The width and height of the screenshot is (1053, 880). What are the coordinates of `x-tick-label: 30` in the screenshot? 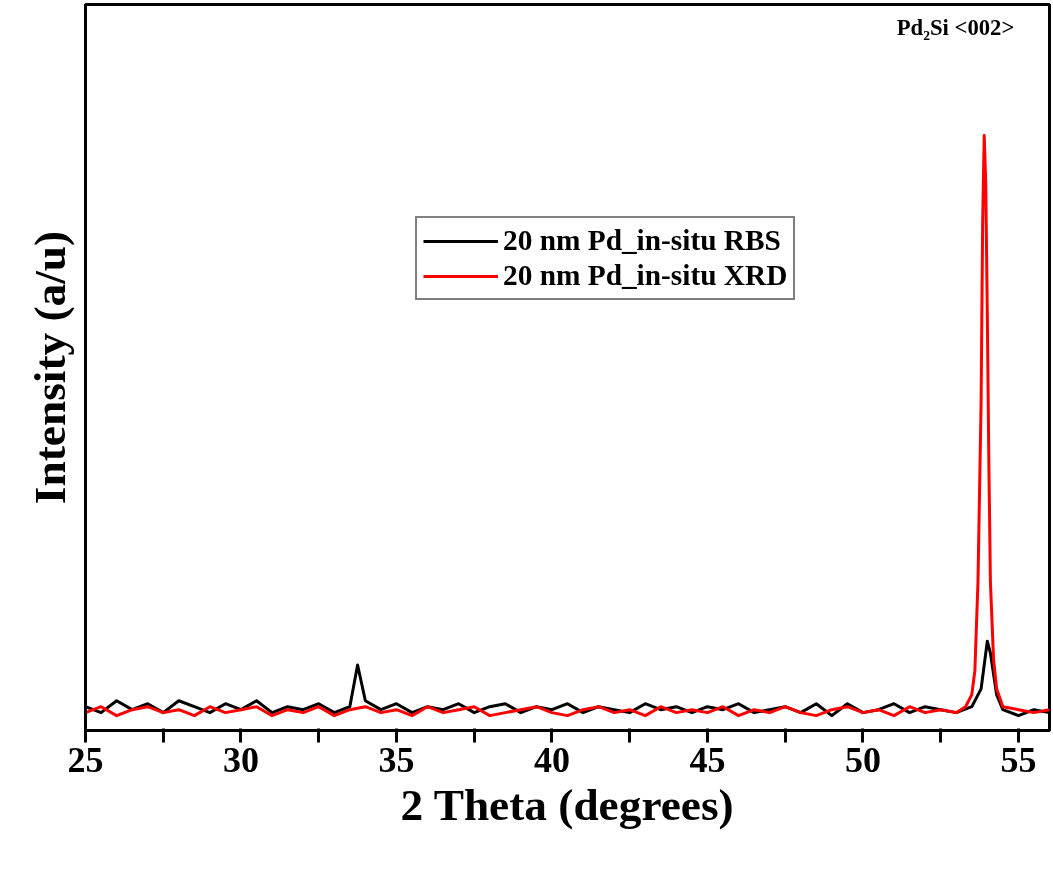 It's located at (240, 759).